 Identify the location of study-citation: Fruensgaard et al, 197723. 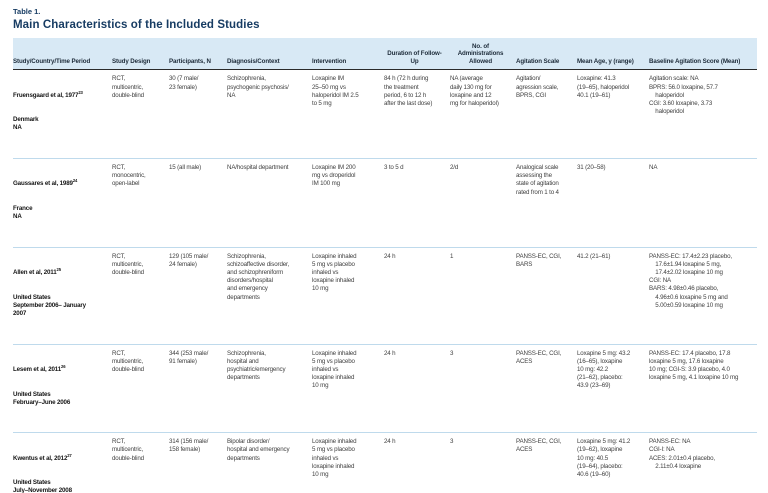
(60, 94).